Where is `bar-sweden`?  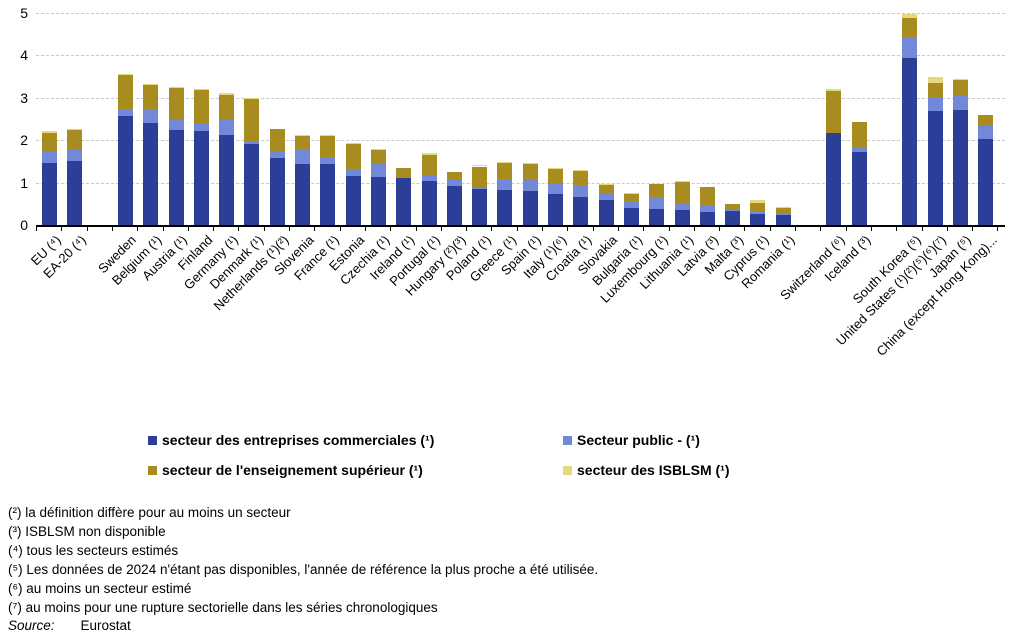 bar-sweden is located at coordinates (125, 149).